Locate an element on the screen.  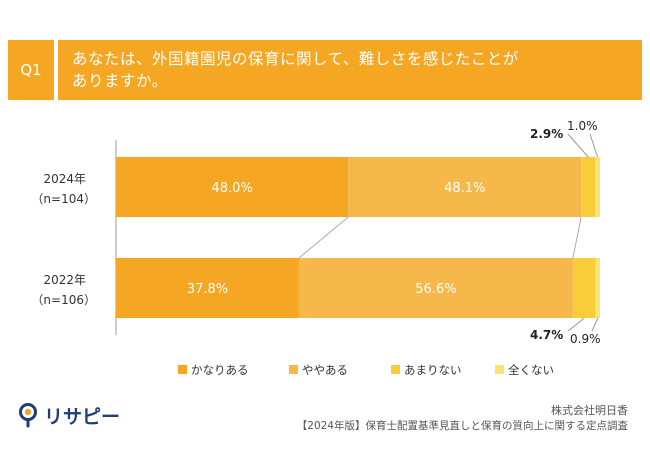
logo-text: リサピー is located at coordinates (82, 416).